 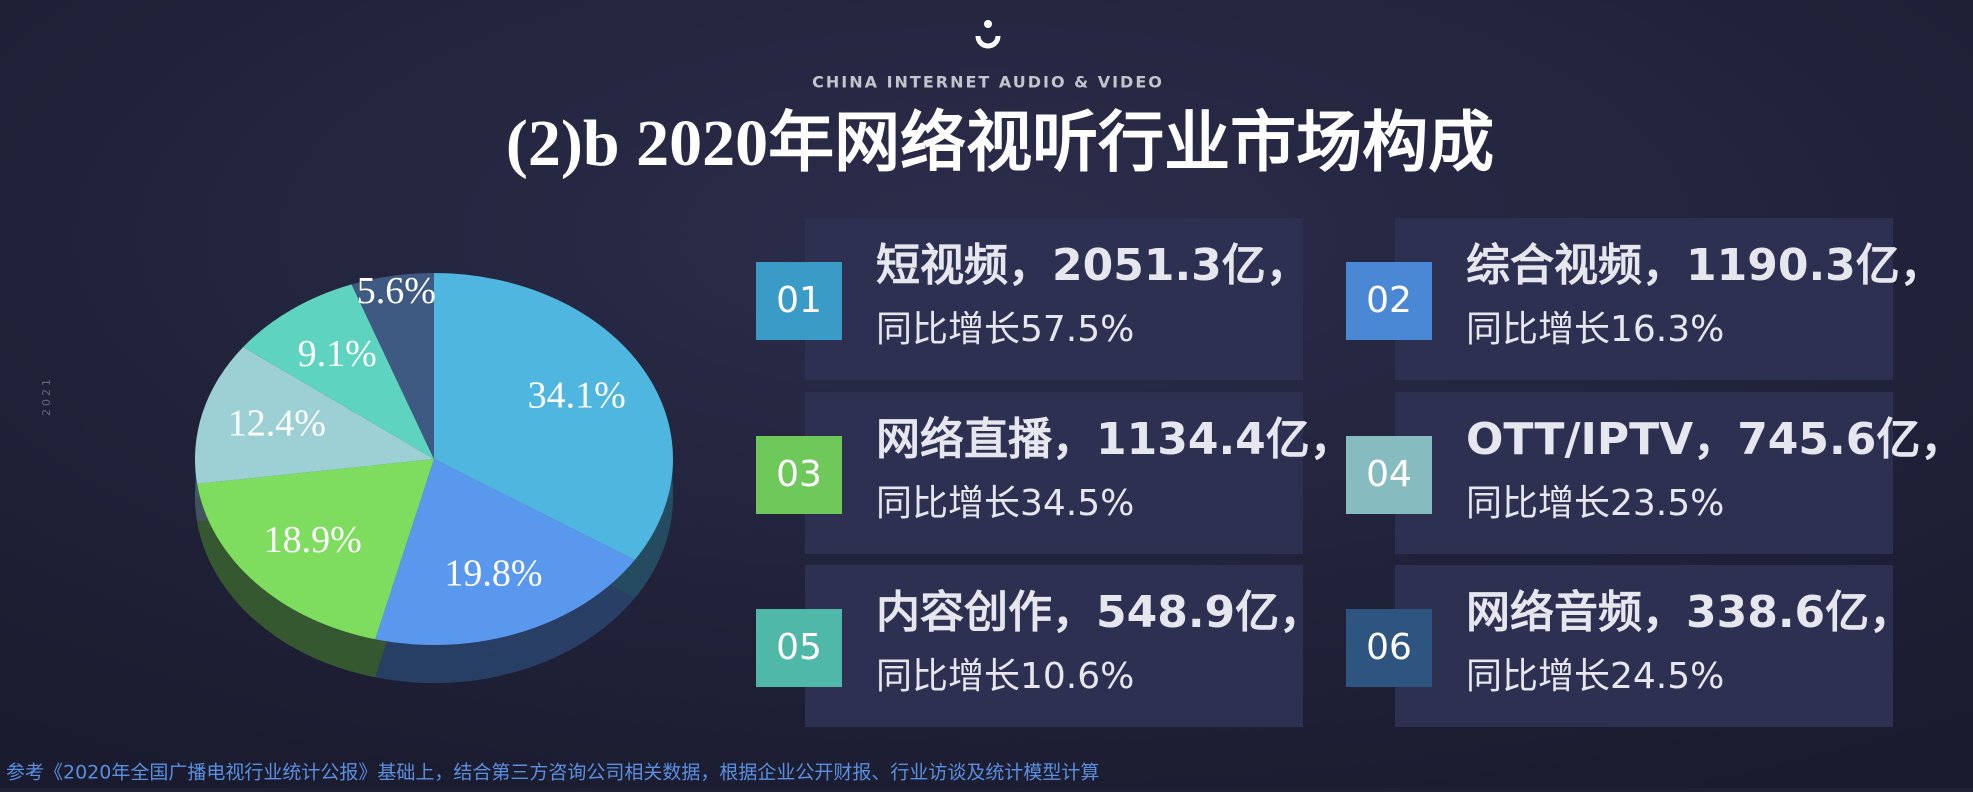 What do you see at coordinates (1000, 143) in the screenshot?
I see `title: (2)b 2020年网络视听行业市场构成` at bounding box center [1000, 143].